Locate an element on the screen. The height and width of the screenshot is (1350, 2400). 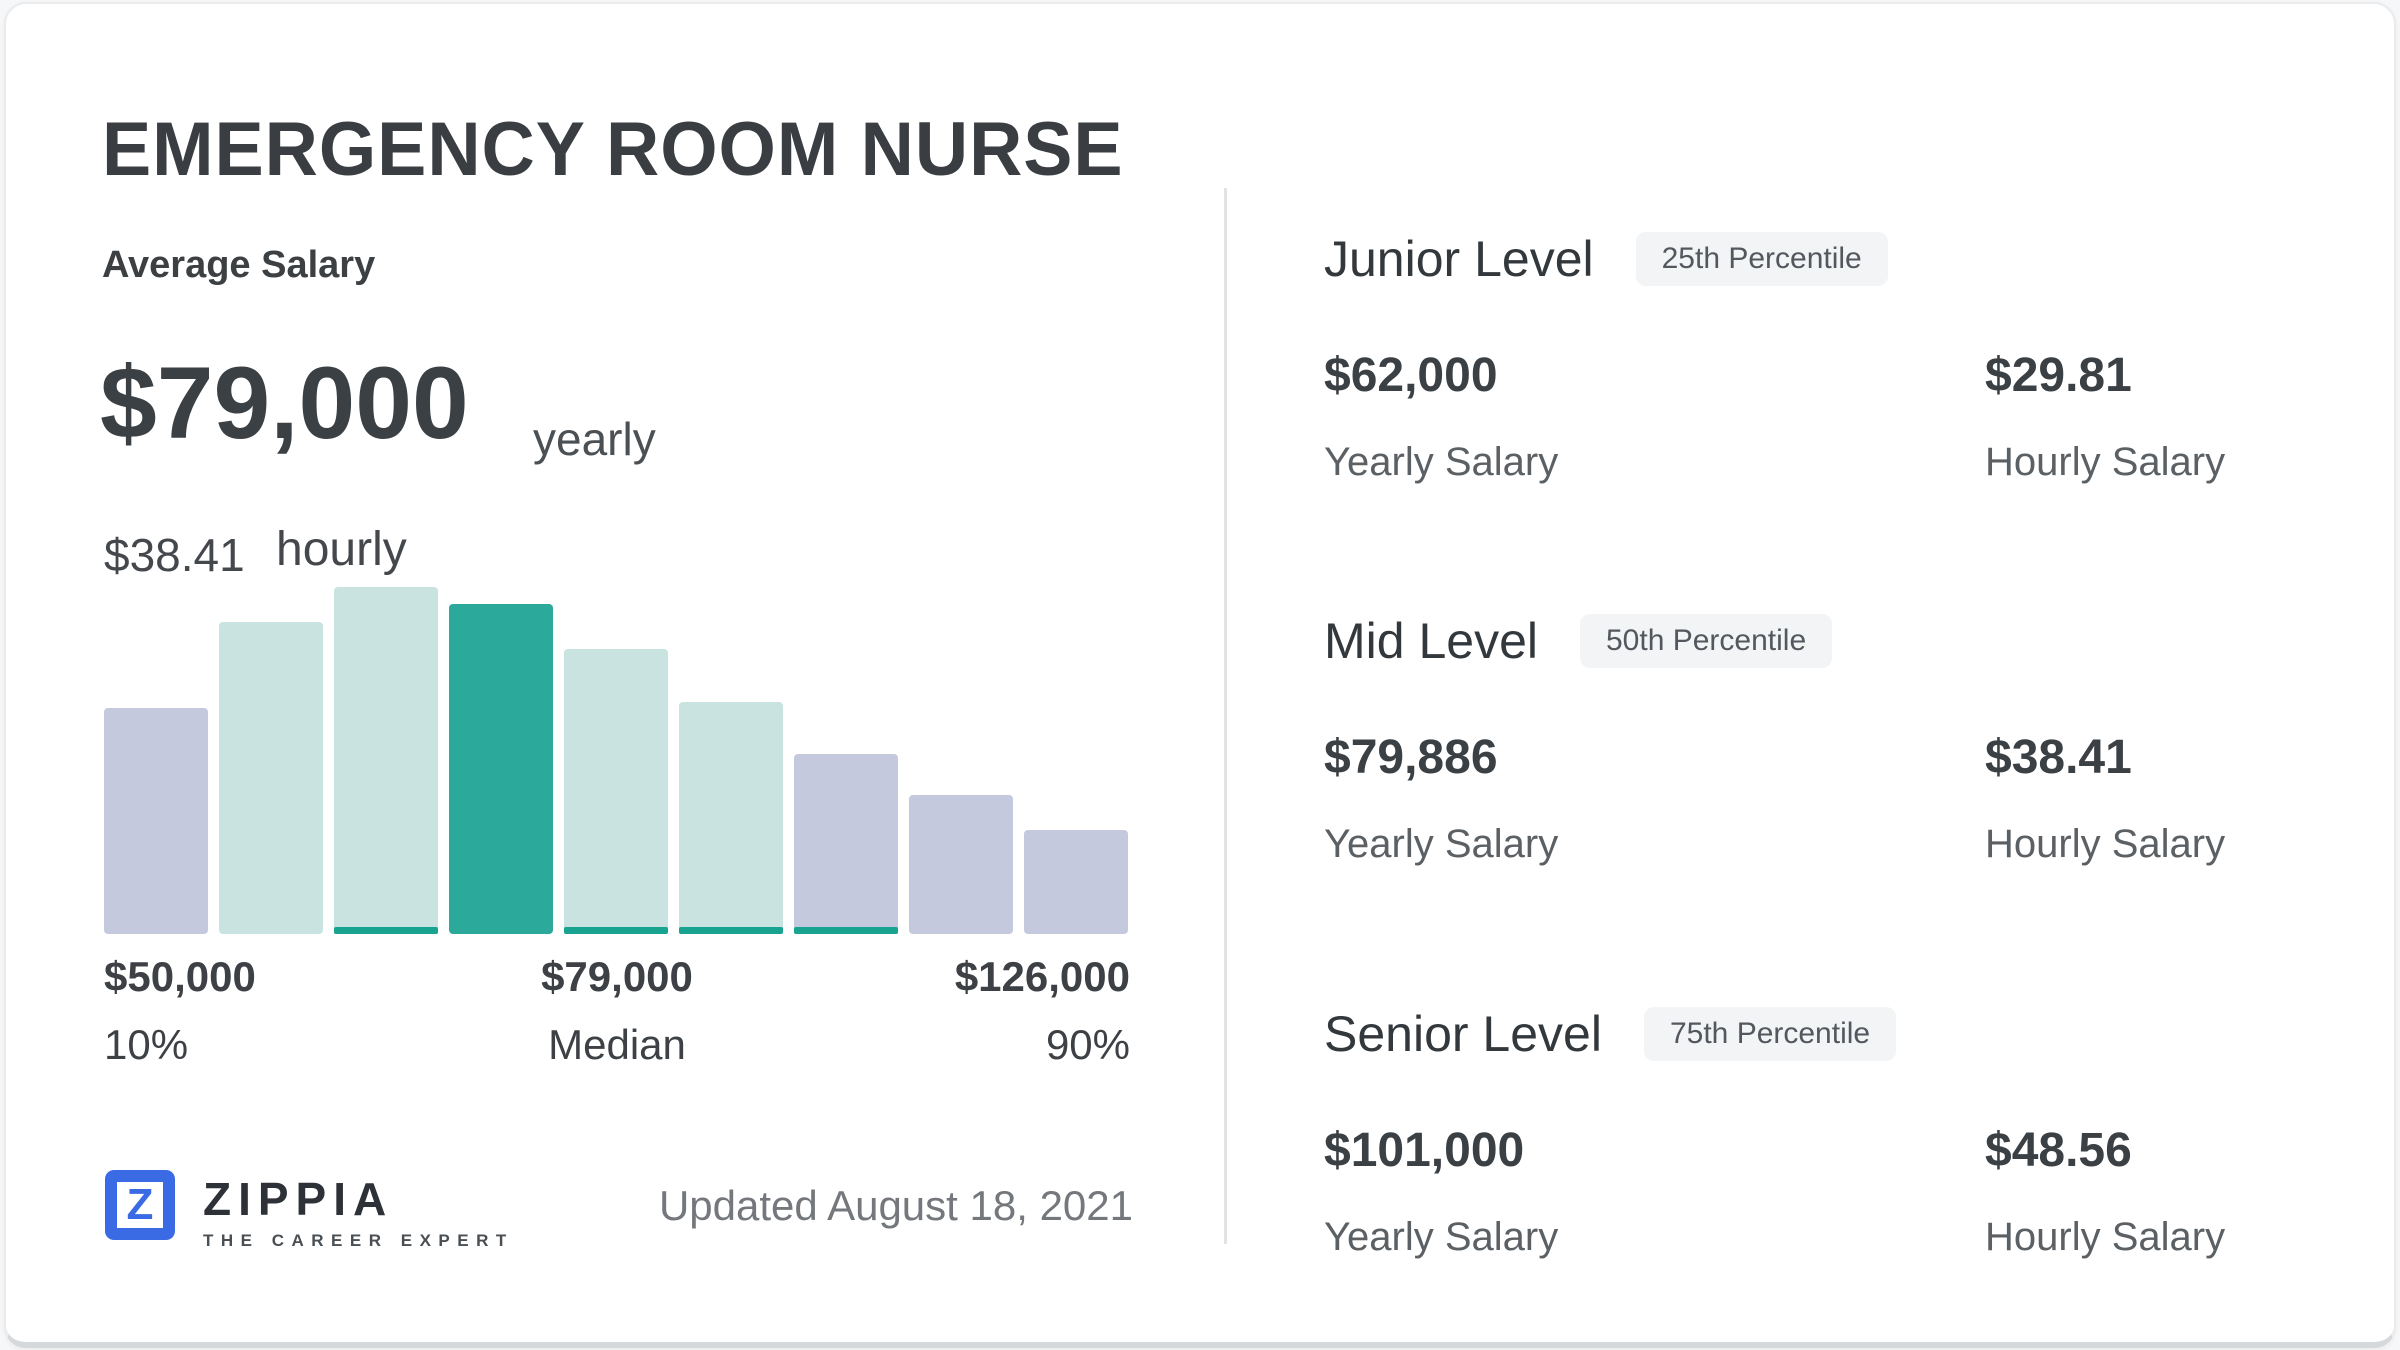
axis-marker-label: Median is located at coordinates (617, 1044).